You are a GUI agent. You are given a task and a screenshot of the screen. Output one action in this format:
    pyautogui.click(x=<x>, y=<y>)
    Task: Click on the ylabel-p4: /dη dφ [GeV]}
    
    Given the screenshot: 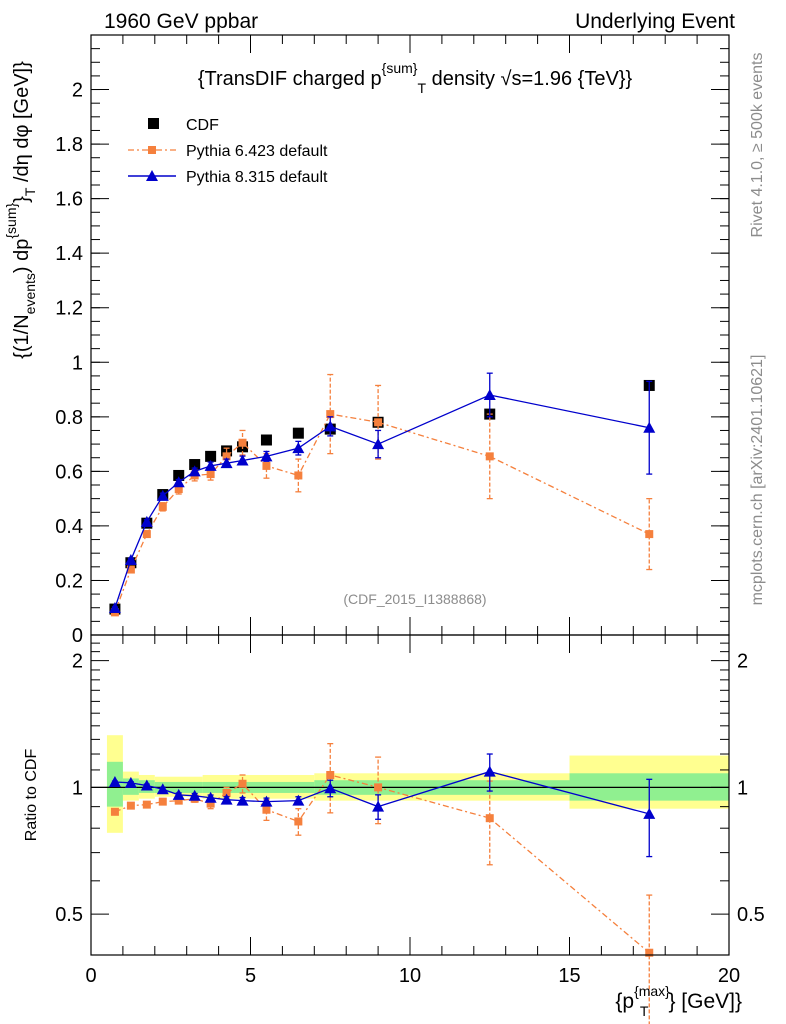 What is the action you would take?
    pyautogui.click(x=22, y=124)
    